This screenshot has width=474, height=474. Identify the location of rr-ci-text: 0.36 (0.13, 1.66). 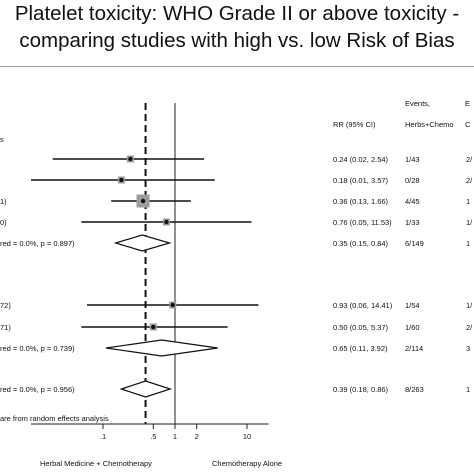
(361, 201).